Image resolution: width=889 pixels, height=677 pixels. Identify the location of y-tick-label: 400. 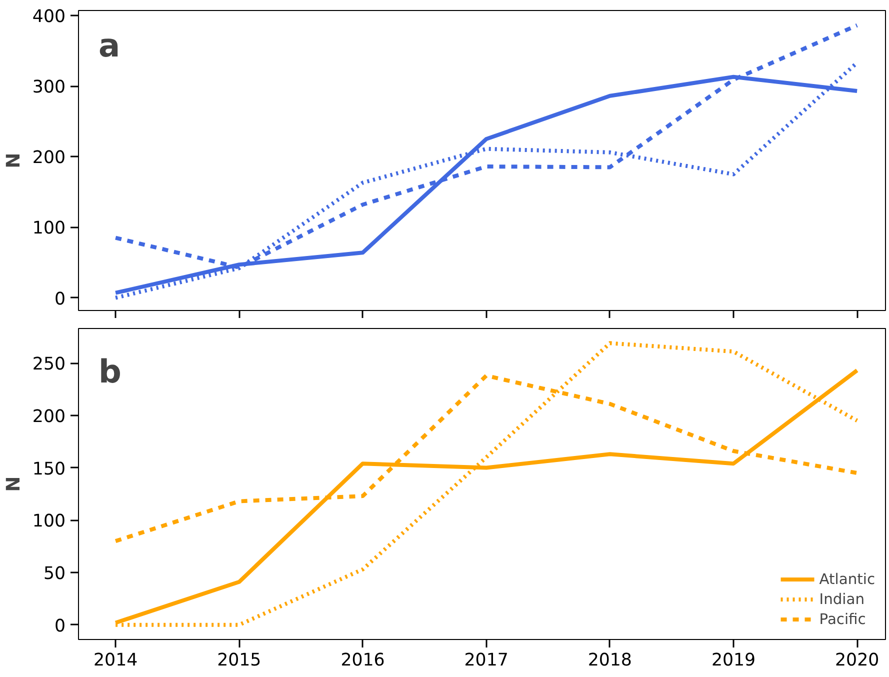
(49, 16).